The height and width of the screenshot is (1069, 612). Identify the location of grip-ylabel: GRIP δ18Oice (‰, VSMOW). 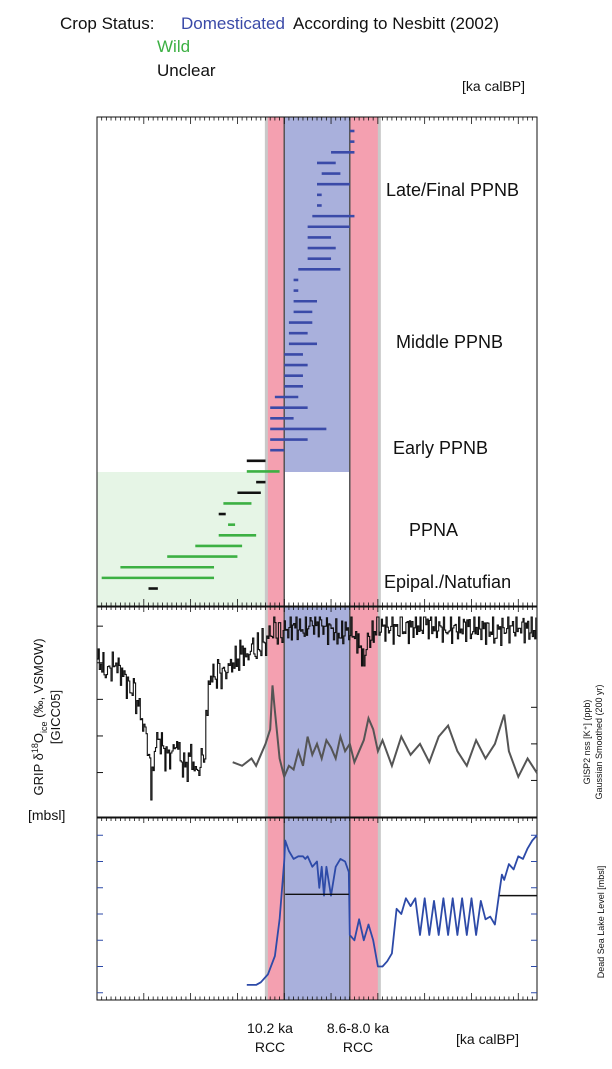
(39, 716).